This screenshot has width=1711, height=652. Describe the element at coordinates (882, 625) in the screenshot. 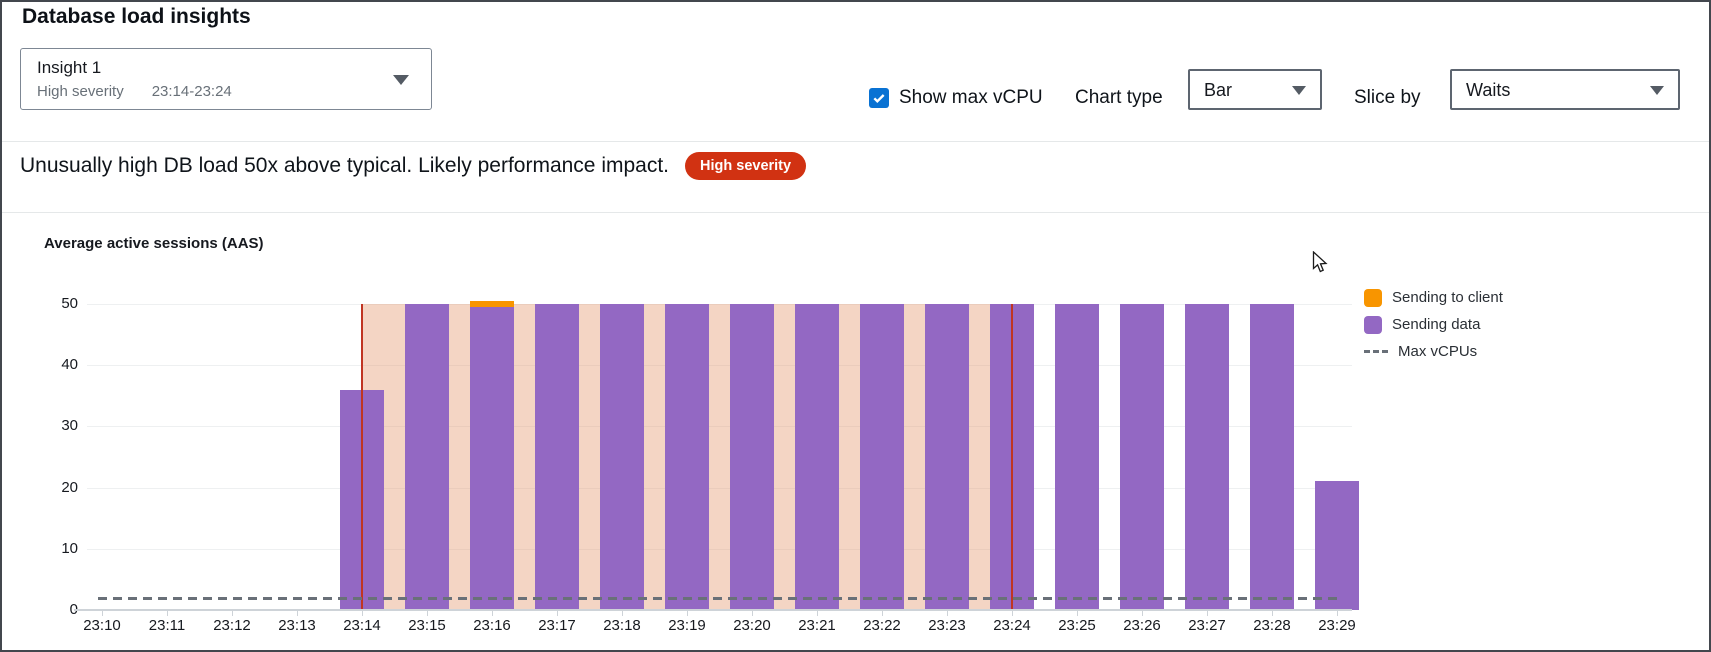

I see `x-axis-label: 23:22` at that location.